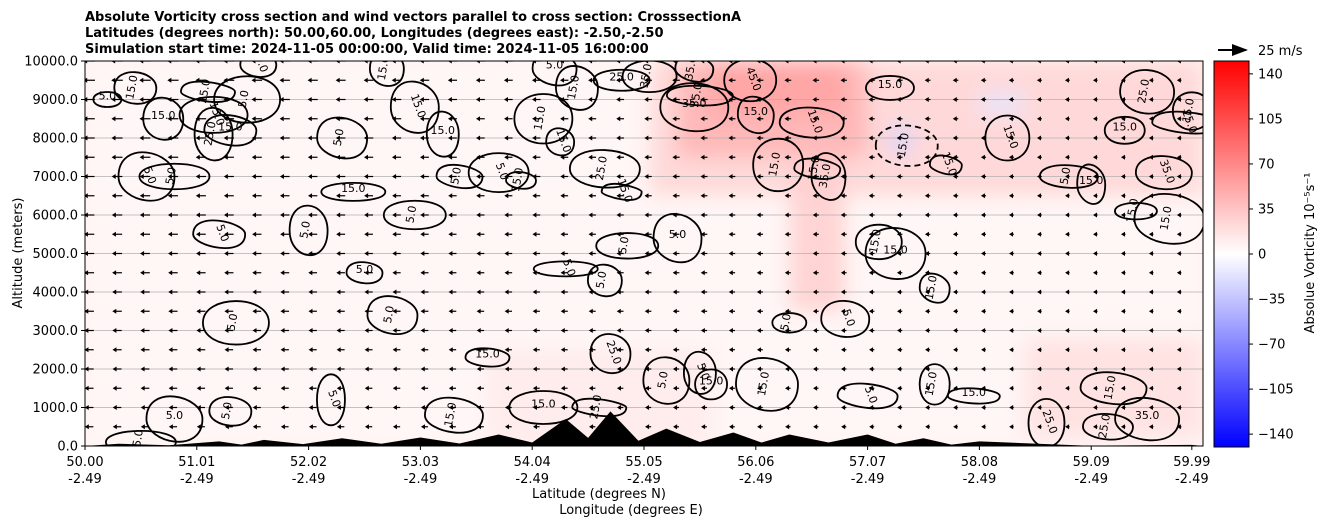 This screenshot has width=1332, height=526. I want to click on x-tick-latitude: 50.00, so click(84, 462).